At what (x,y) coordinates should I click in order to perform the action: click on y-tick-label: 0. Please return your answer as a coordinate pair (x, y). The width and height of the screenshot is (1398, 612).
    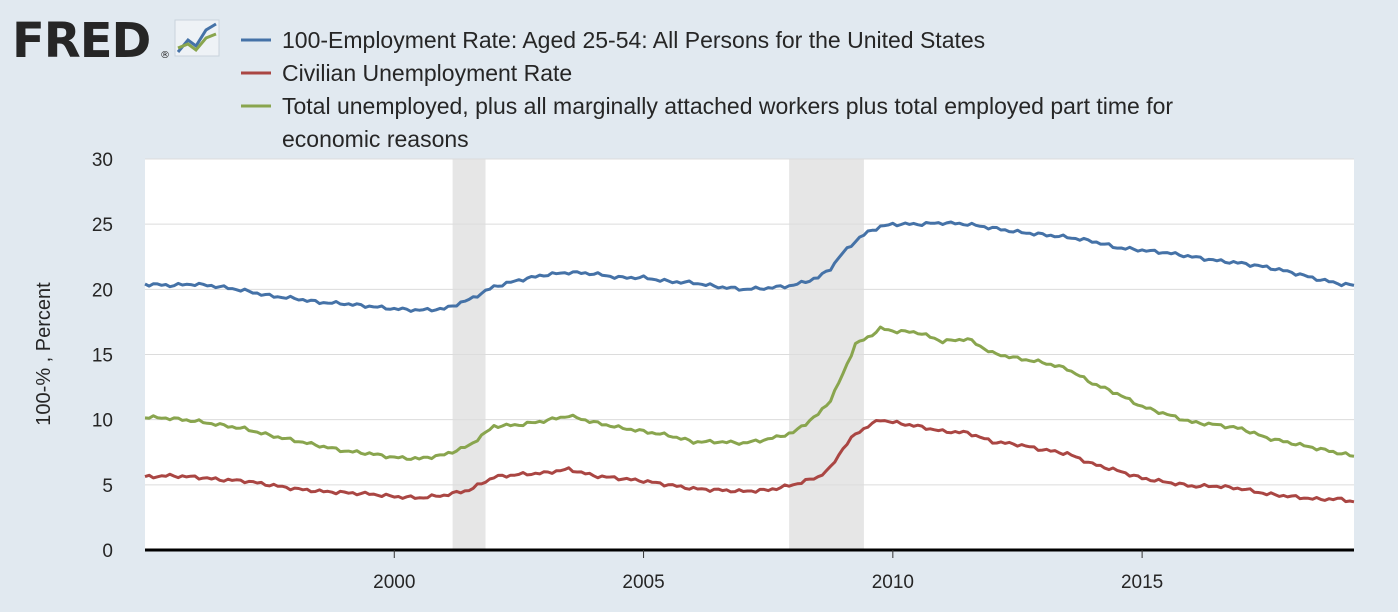
    Looking at the image, I should click on (107, 551).